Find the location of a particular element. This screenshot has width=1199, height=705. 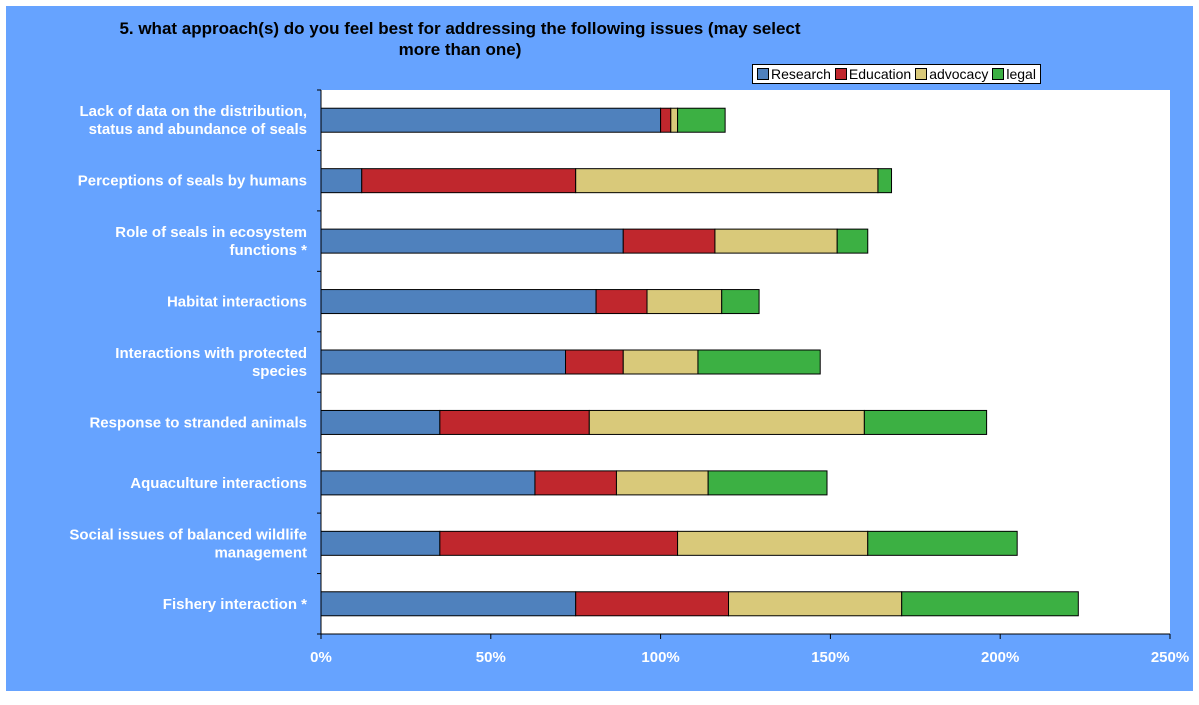

category-label-line: Social issues of balanced wildlife is located at coordinates (188, 534).